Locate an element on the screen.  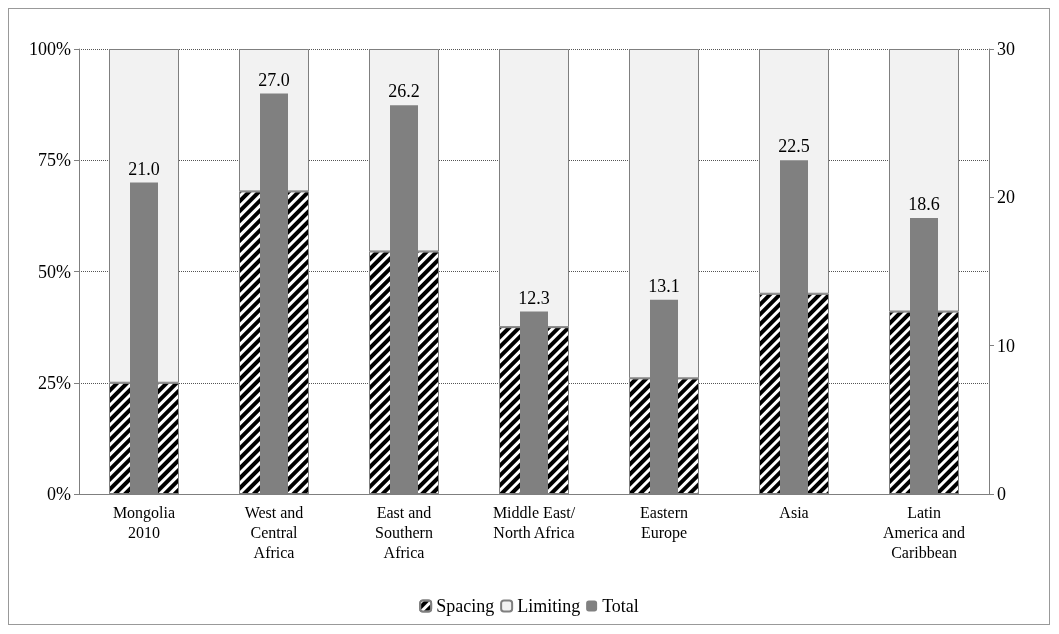
x-tick-label: Latin America and Caribbean is located at coordinates (924, 532).